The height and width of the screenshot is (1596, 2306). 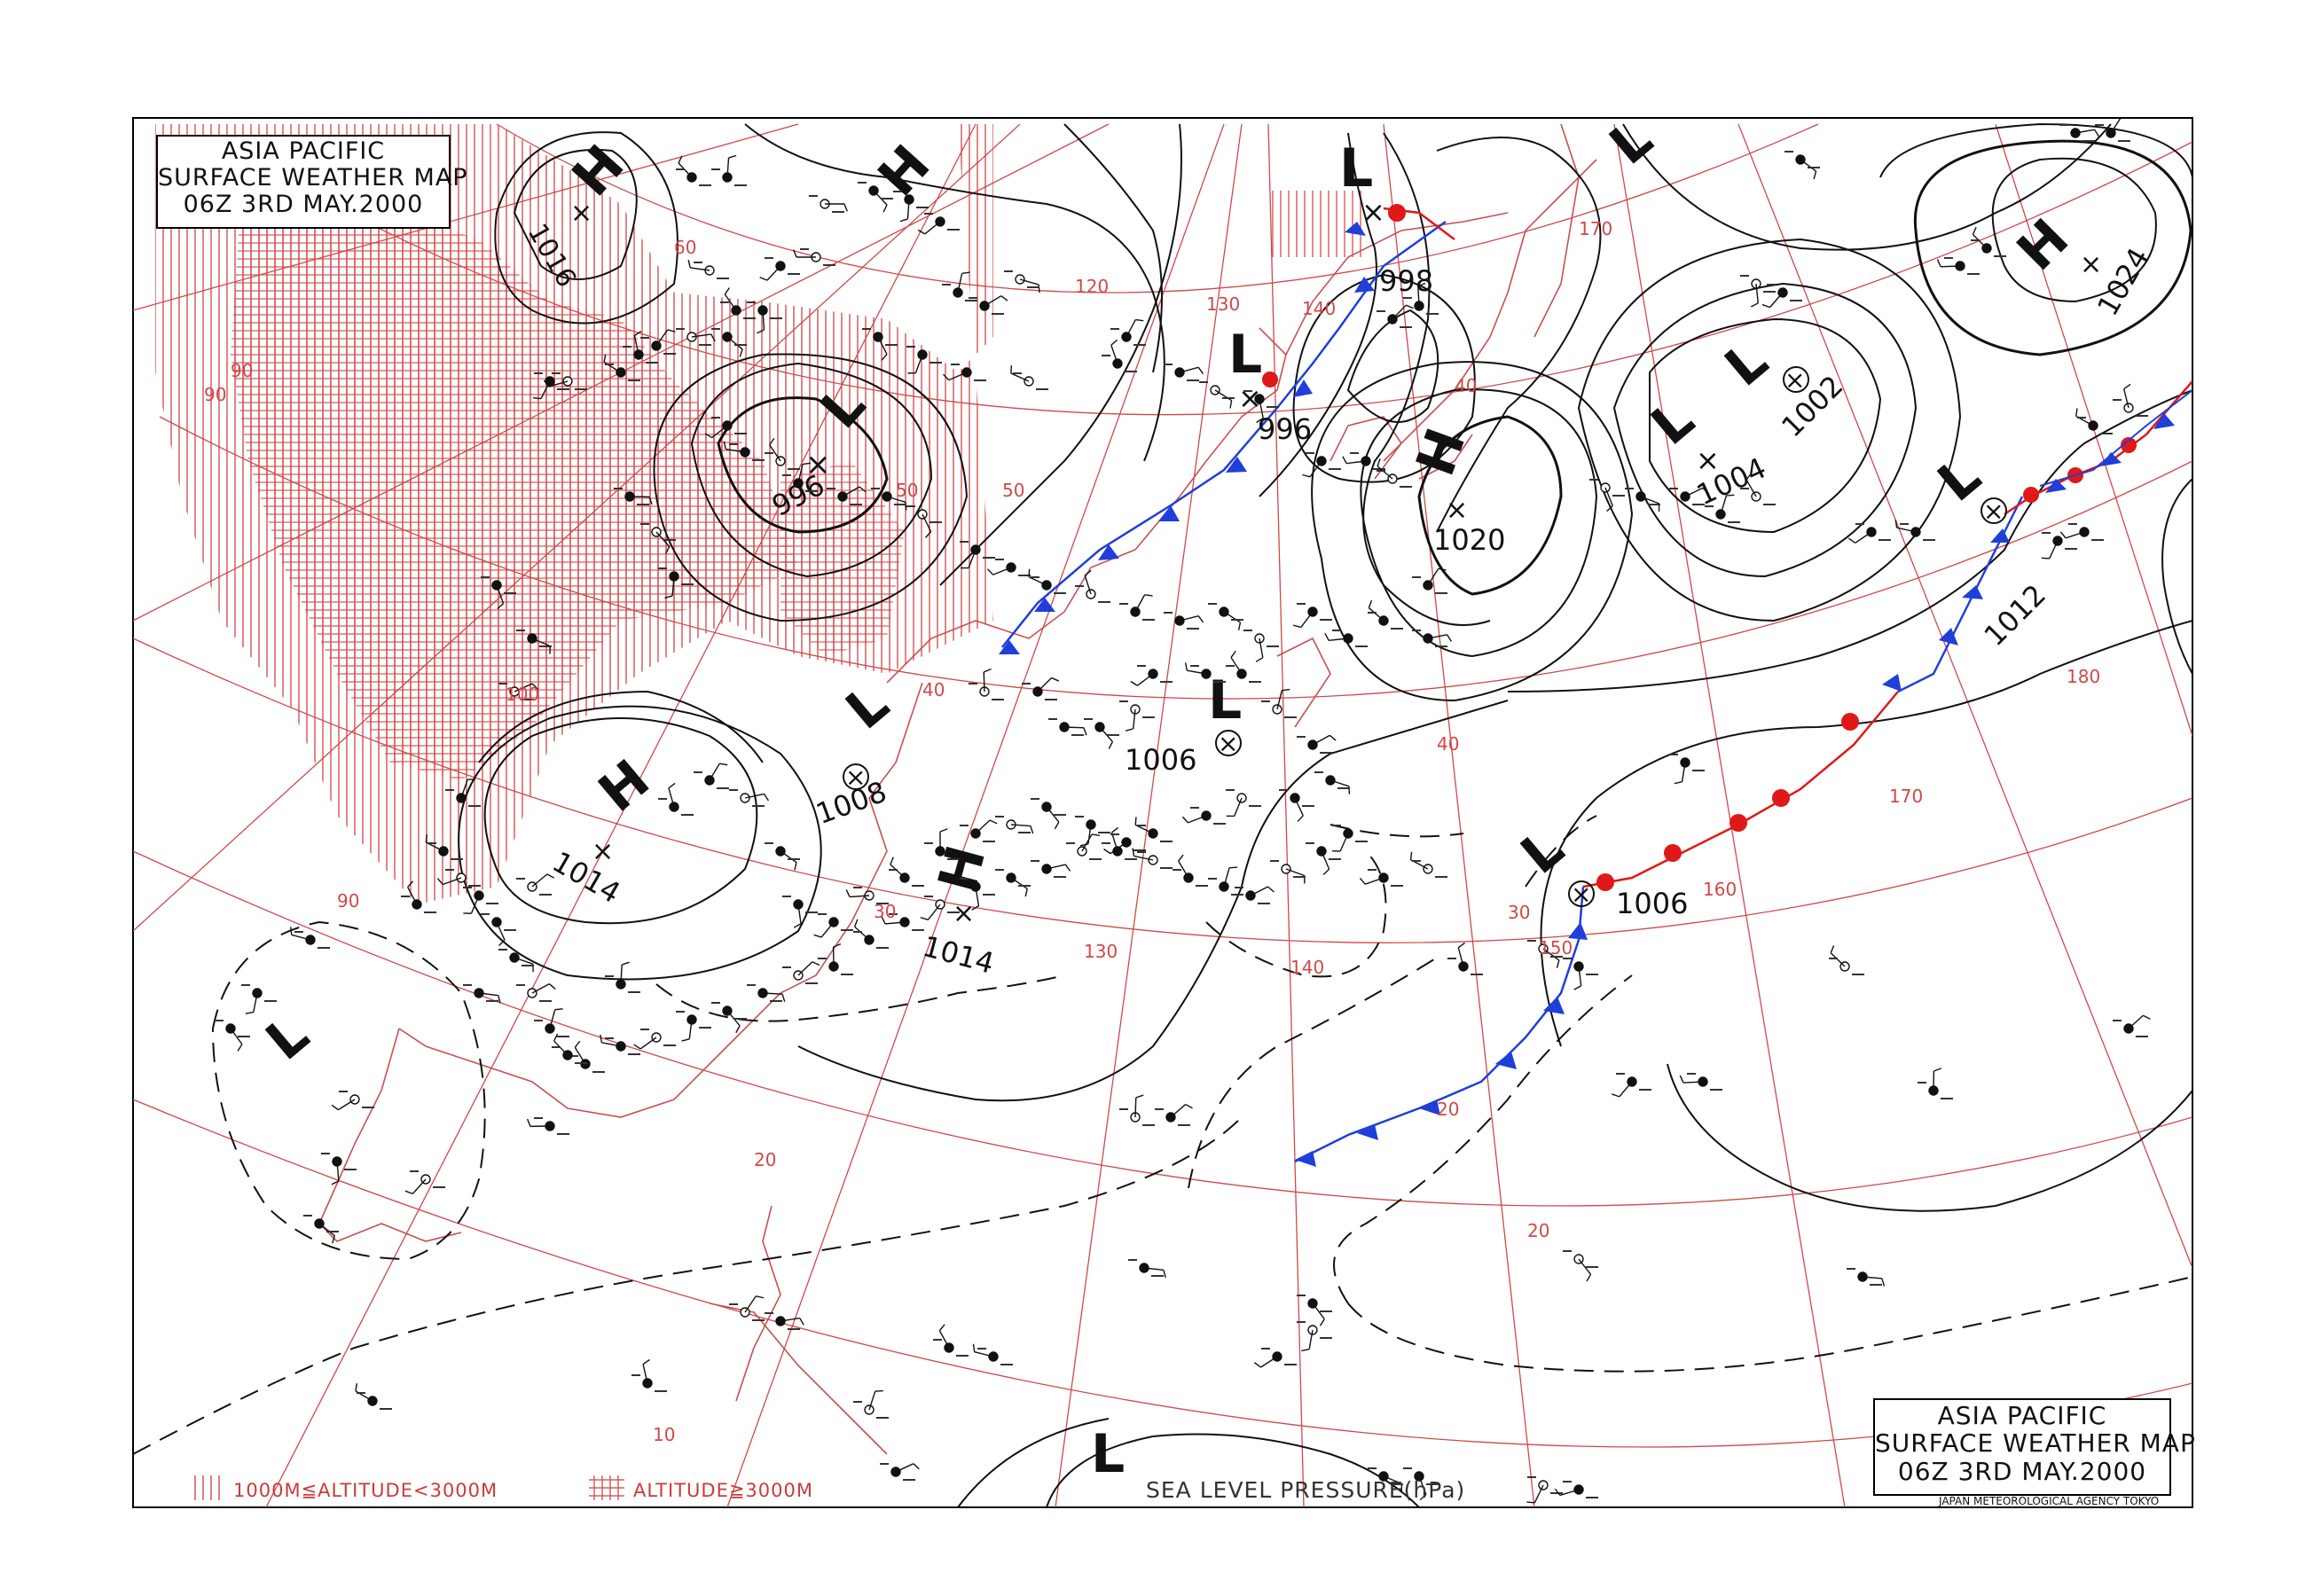 I want to click on pressure-center-l1006a: L × 1006, so click(x=1183, y=723).